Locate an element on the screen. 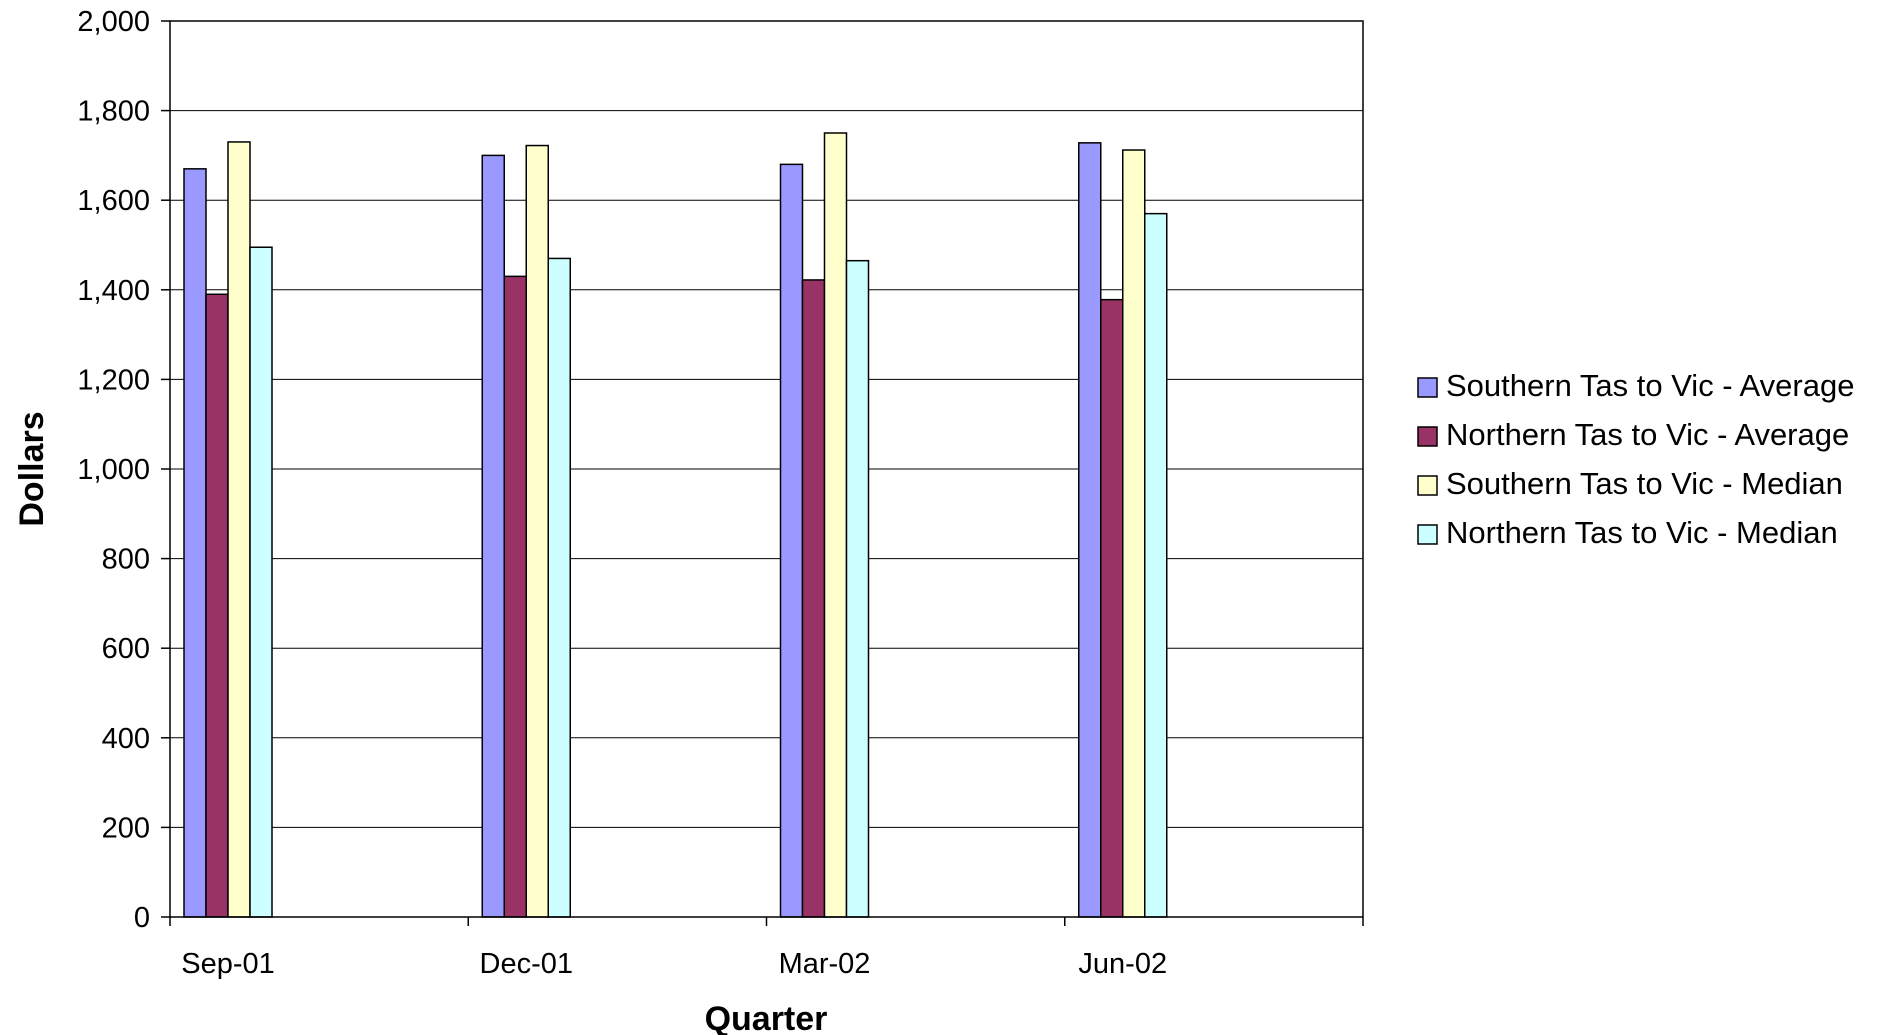 The width and height of the screenshot is (1894, 1035). legend-label-4: Northern Tas to Vic - Median is located at coordinates (1642, 532).